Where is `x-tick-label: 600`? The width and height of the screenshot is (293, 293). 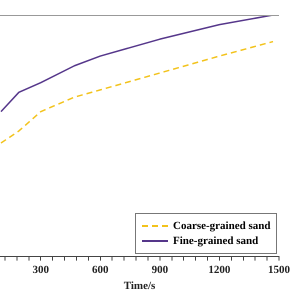 x-tick-label: 600 is located at coordinates (101, 270).